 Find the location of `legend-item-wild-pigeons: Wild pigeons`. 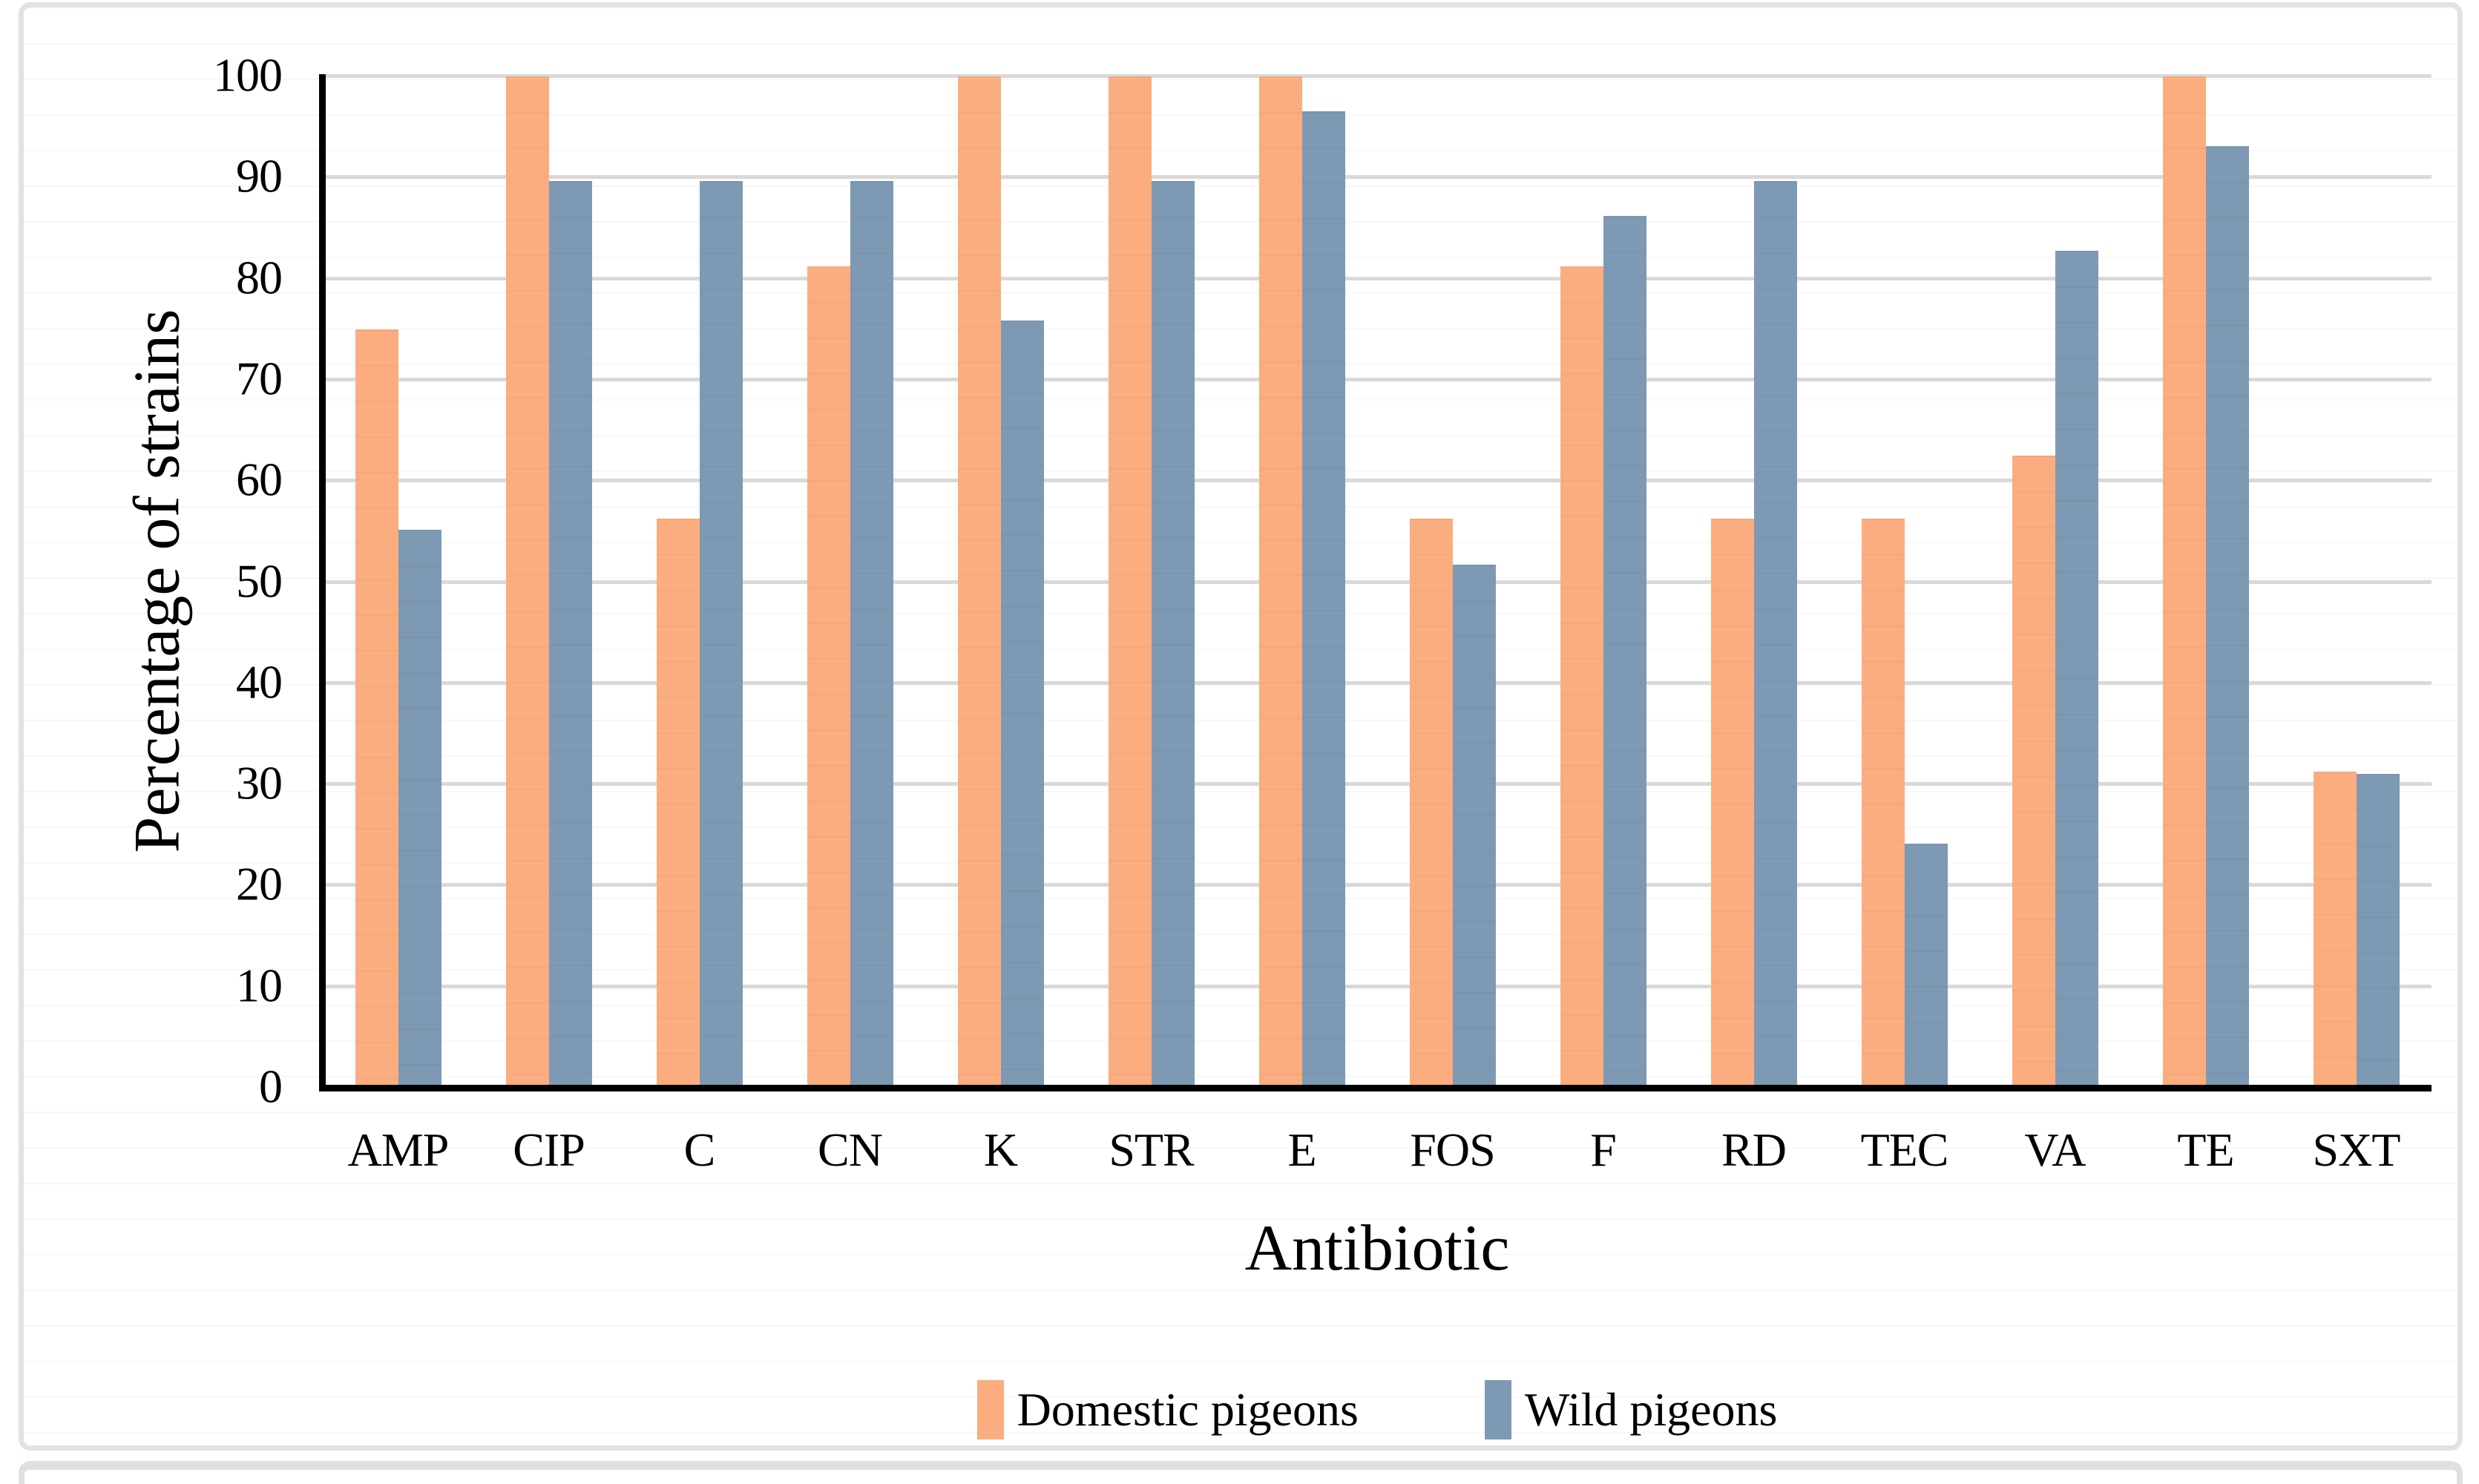

legend-item-wild-pigeons: Wild pigeons is located at coordinates (1631, 1409).